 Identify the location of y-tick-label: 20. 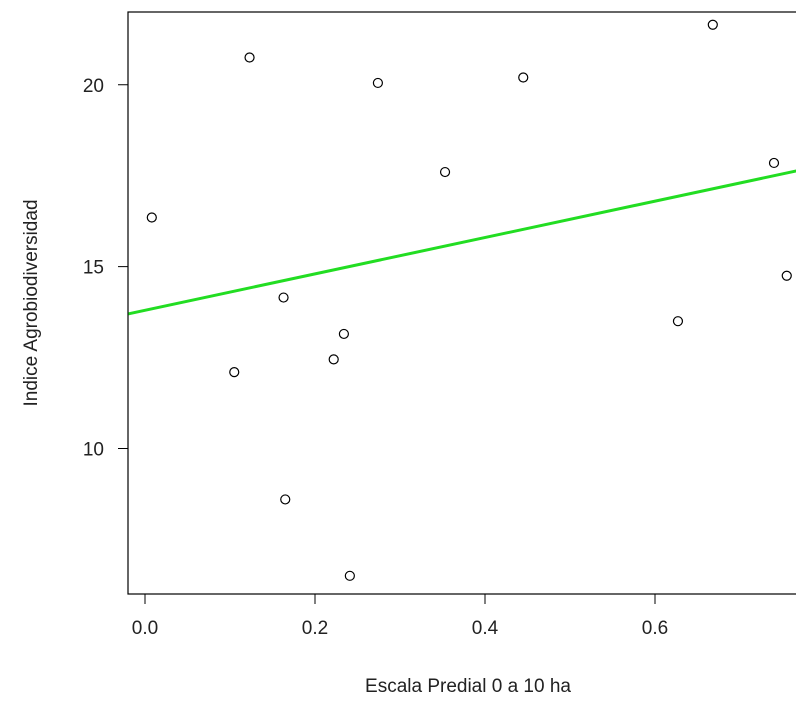
(93, 86).